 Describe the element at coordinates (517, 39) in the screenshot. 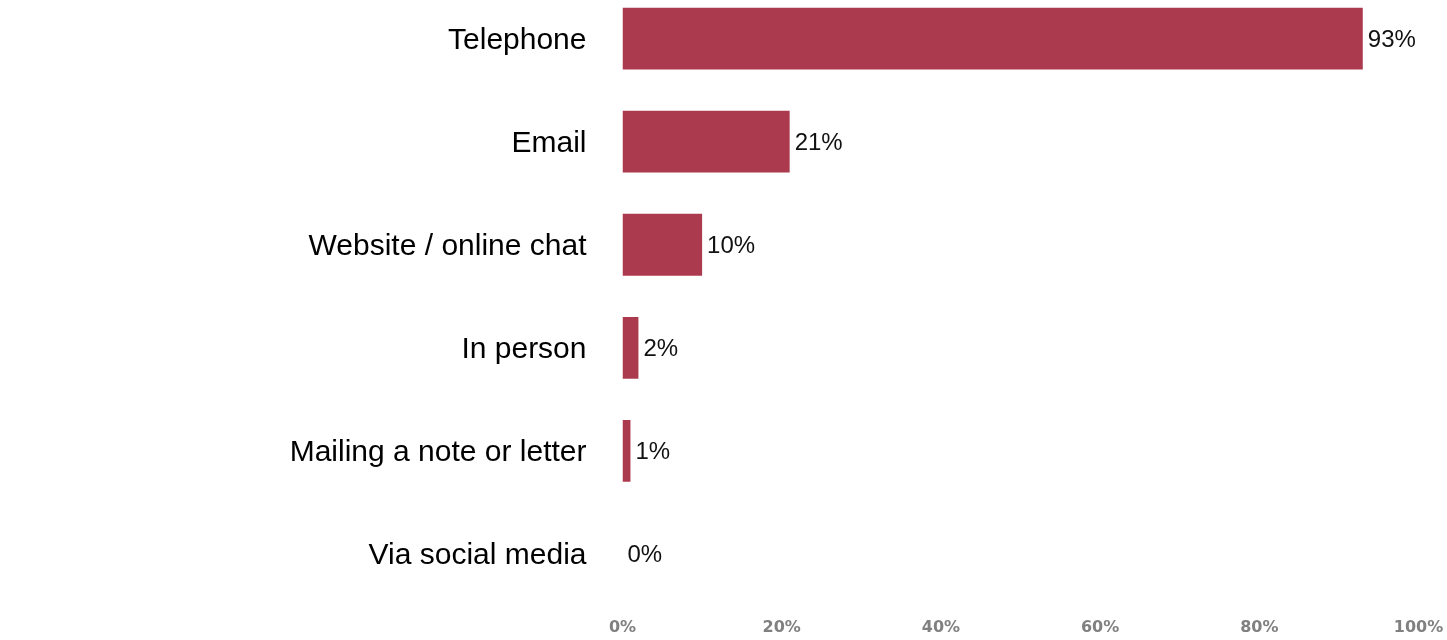

I see `y-tick-label: Telephone` at that location.